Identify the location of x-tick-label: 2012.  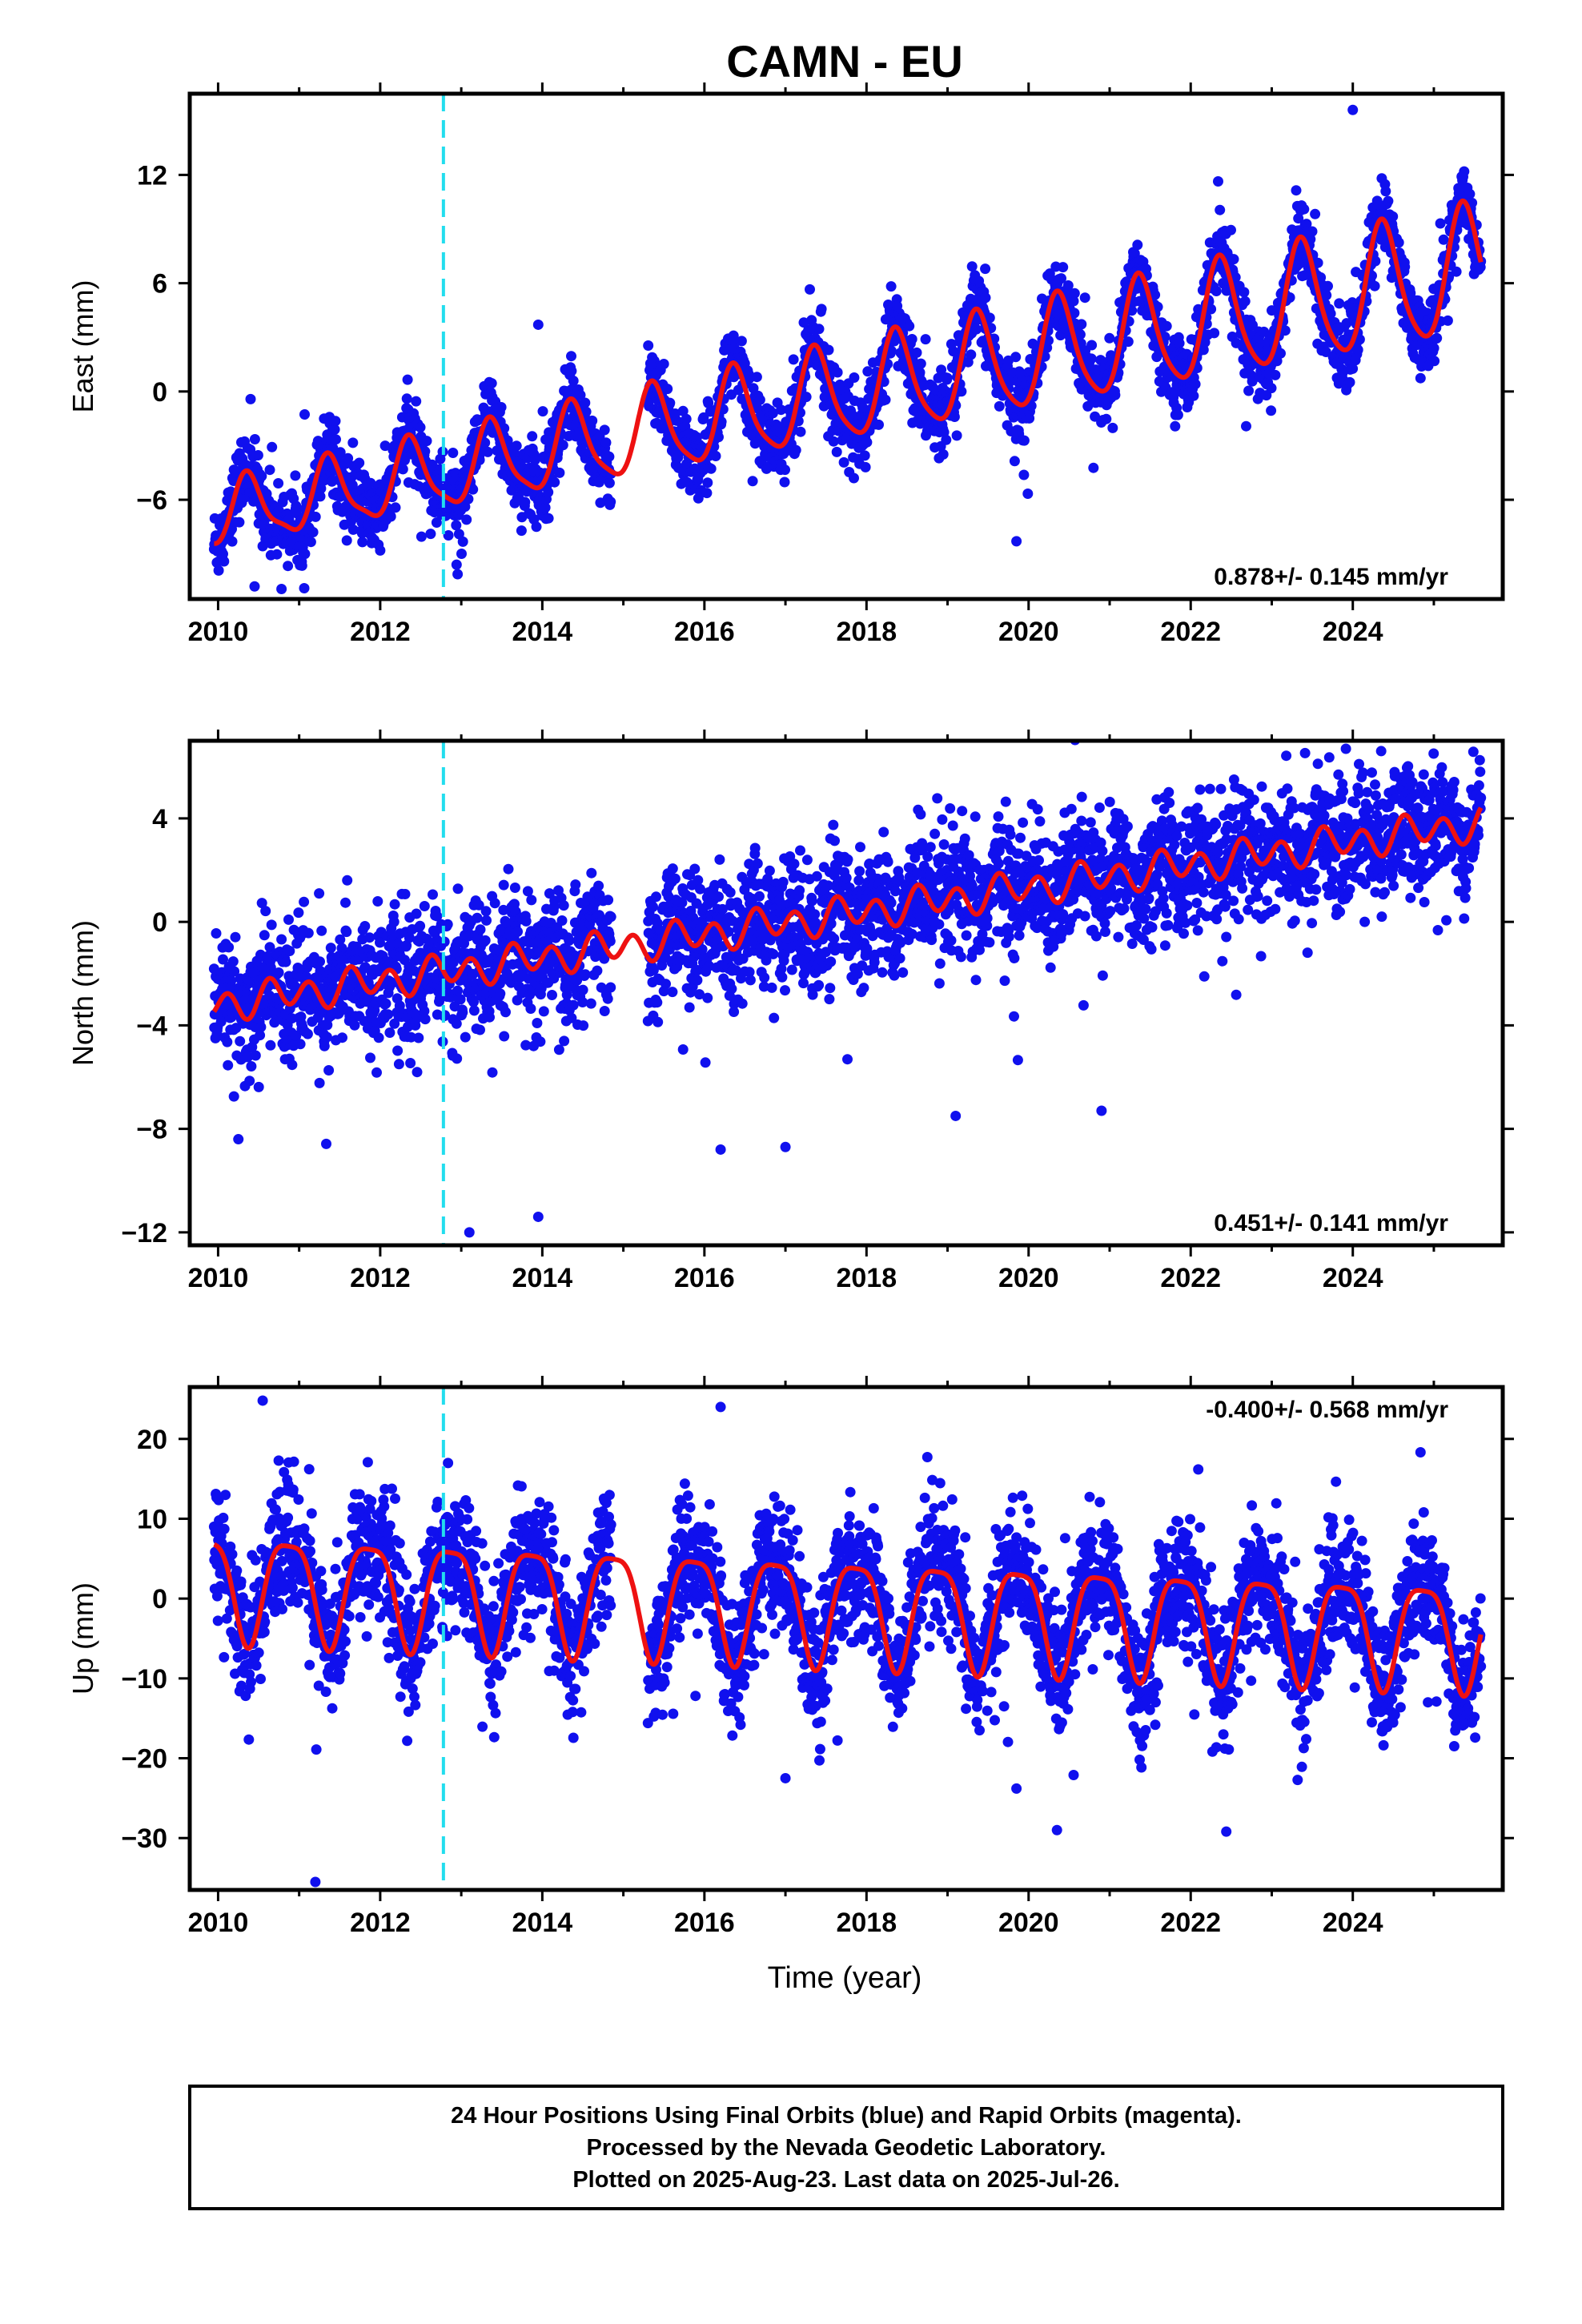
(380, 632).